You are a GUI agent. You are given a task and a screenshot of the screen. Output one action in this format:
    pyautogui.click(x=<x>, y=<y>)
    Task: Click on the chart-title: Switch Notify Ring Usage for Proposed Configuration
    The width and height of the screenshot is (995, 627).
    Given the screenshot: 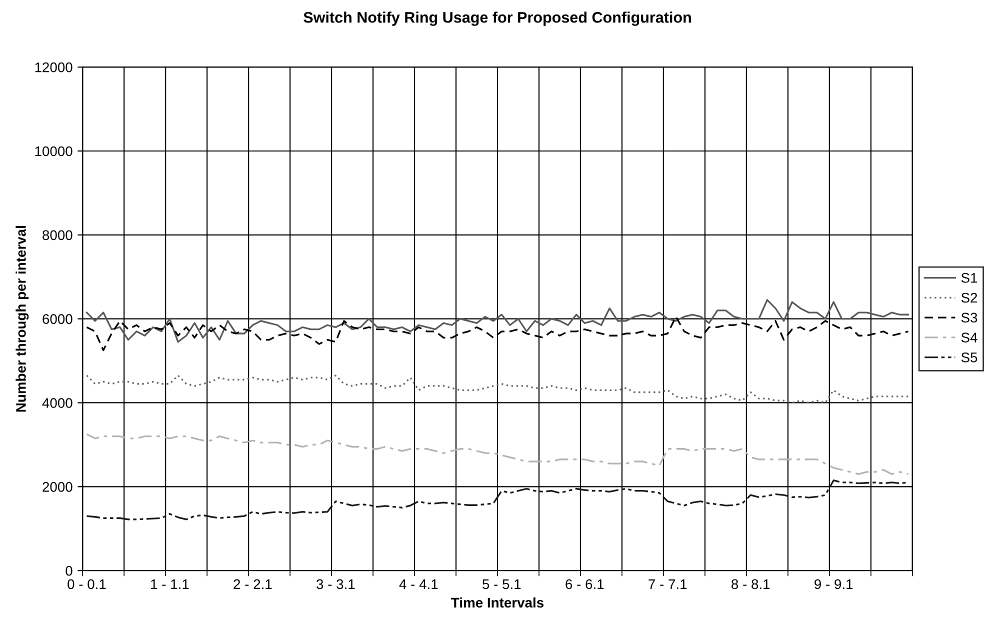 What is the action you would take?
    pyautogui.click(x=497, y=19)
    